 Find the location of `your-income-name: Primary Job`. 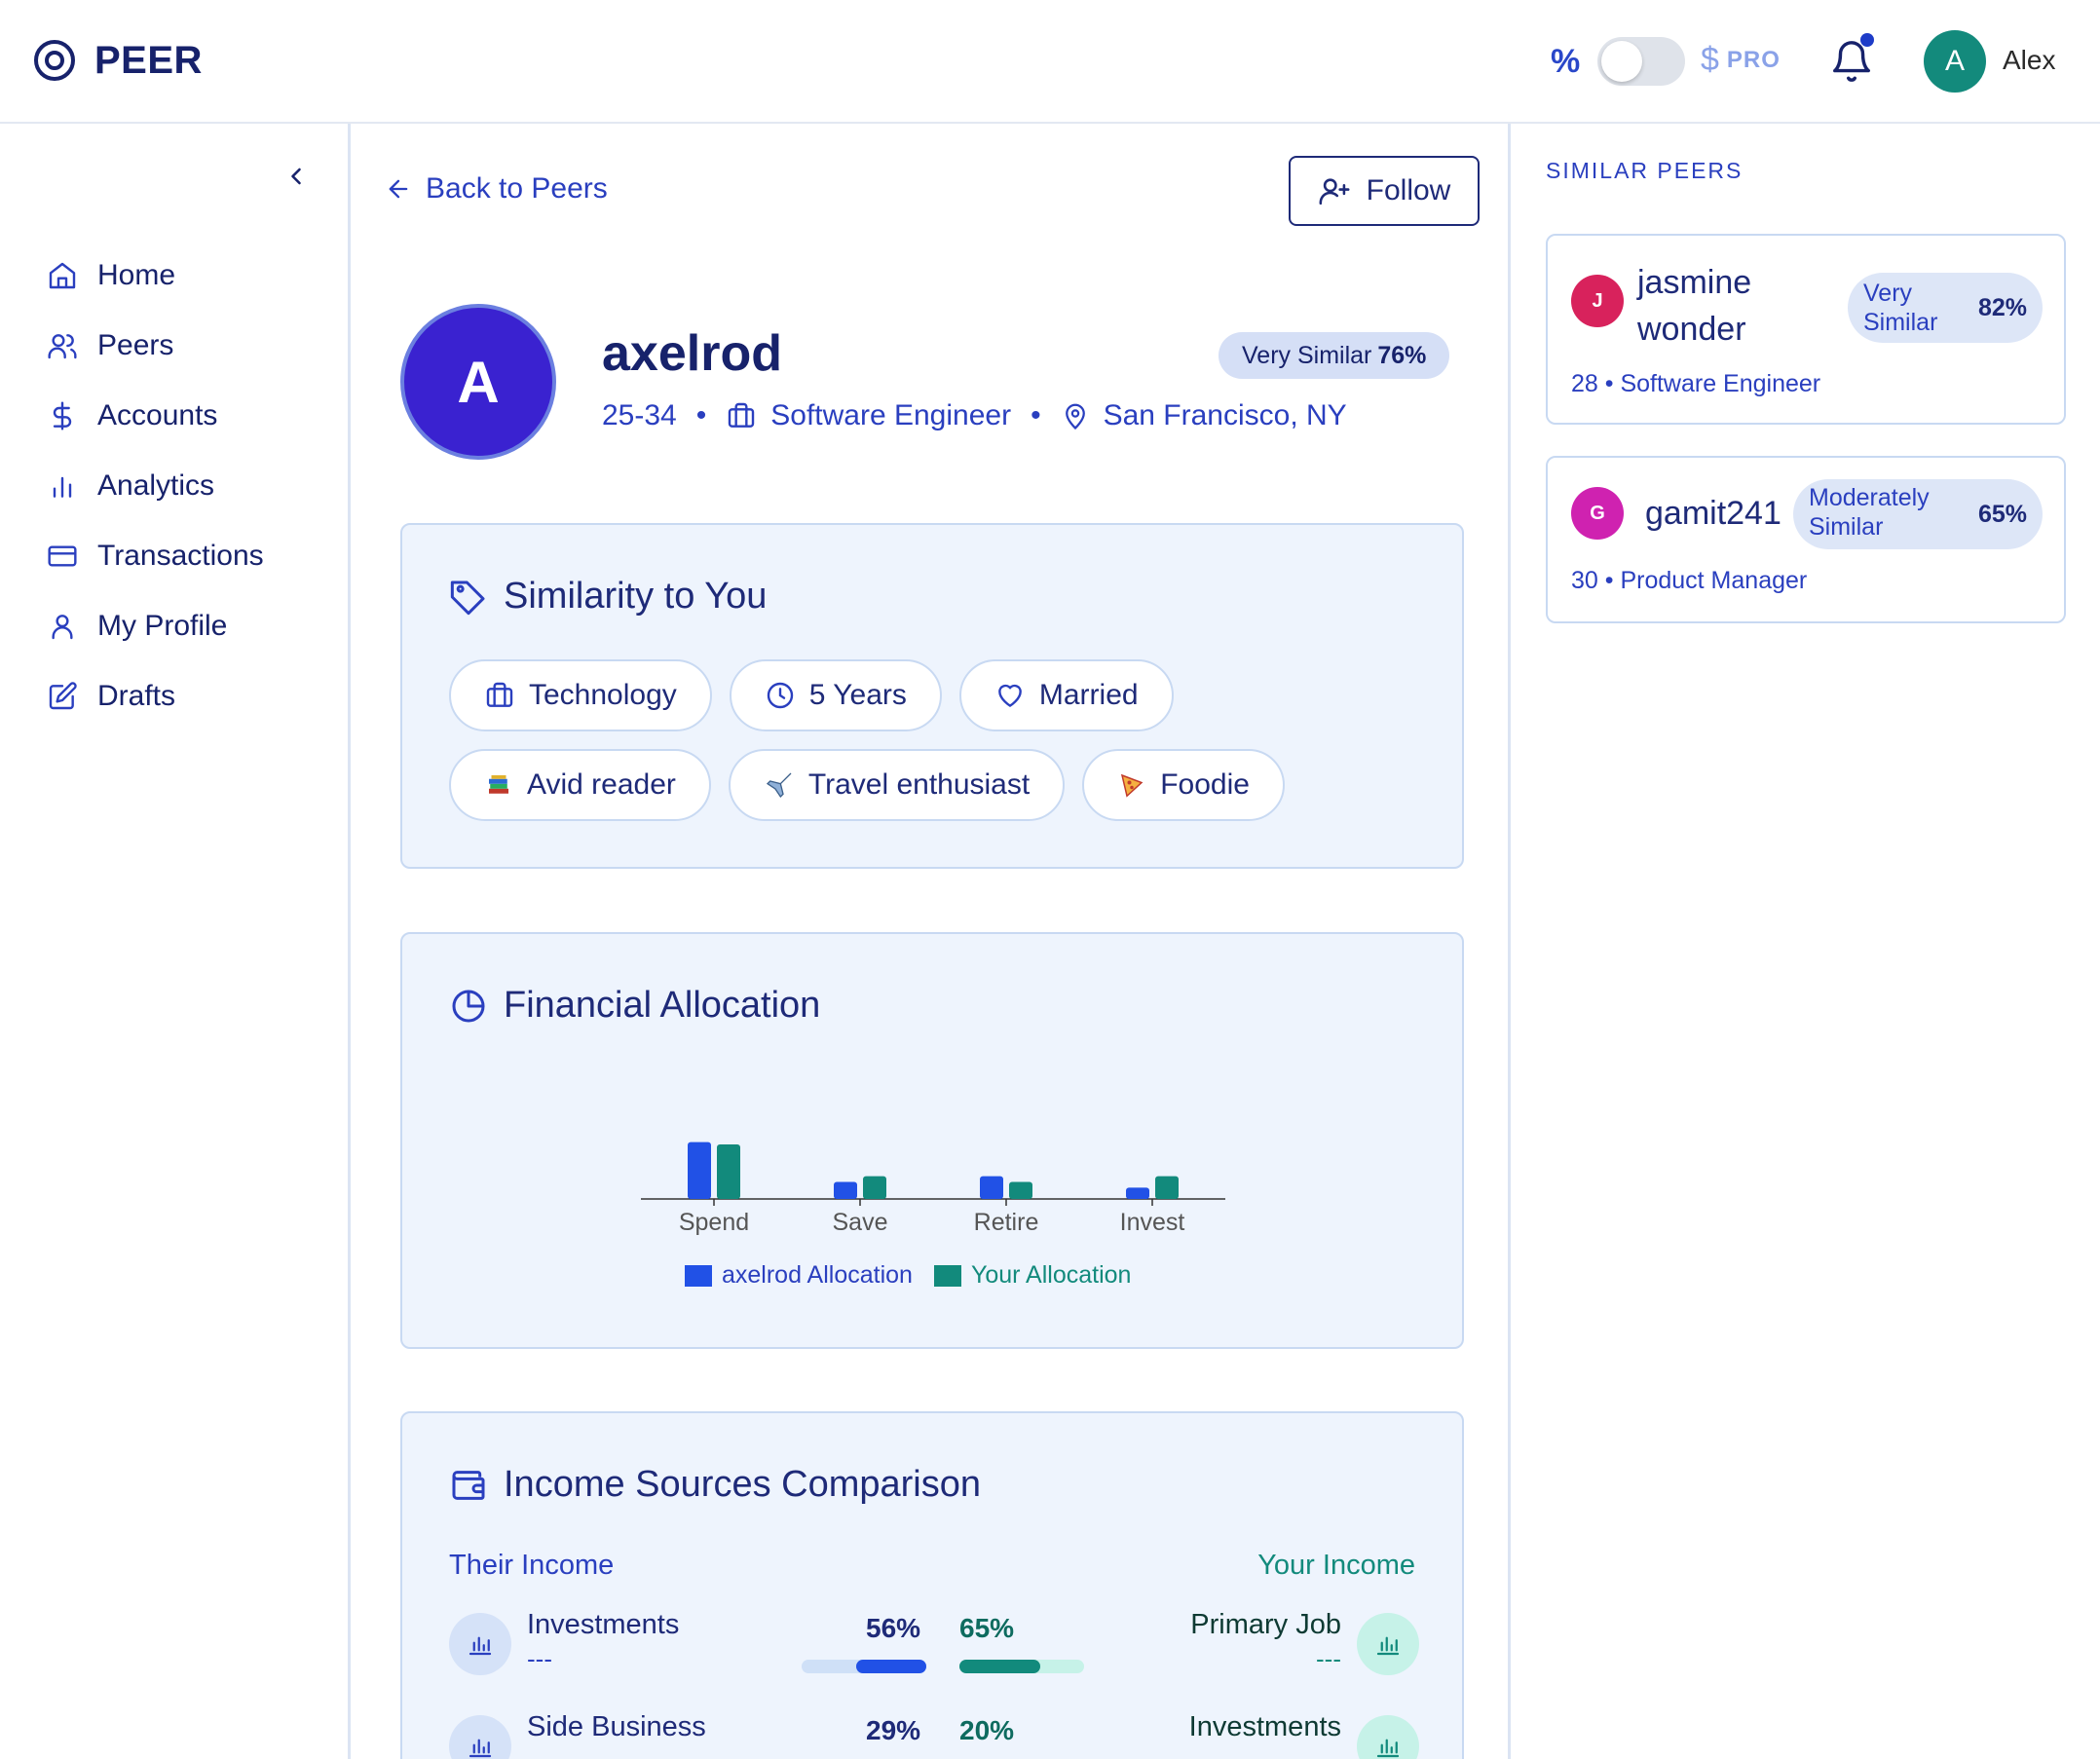

your-income-name: Primary Job is located at coordinates (1265, 1624).